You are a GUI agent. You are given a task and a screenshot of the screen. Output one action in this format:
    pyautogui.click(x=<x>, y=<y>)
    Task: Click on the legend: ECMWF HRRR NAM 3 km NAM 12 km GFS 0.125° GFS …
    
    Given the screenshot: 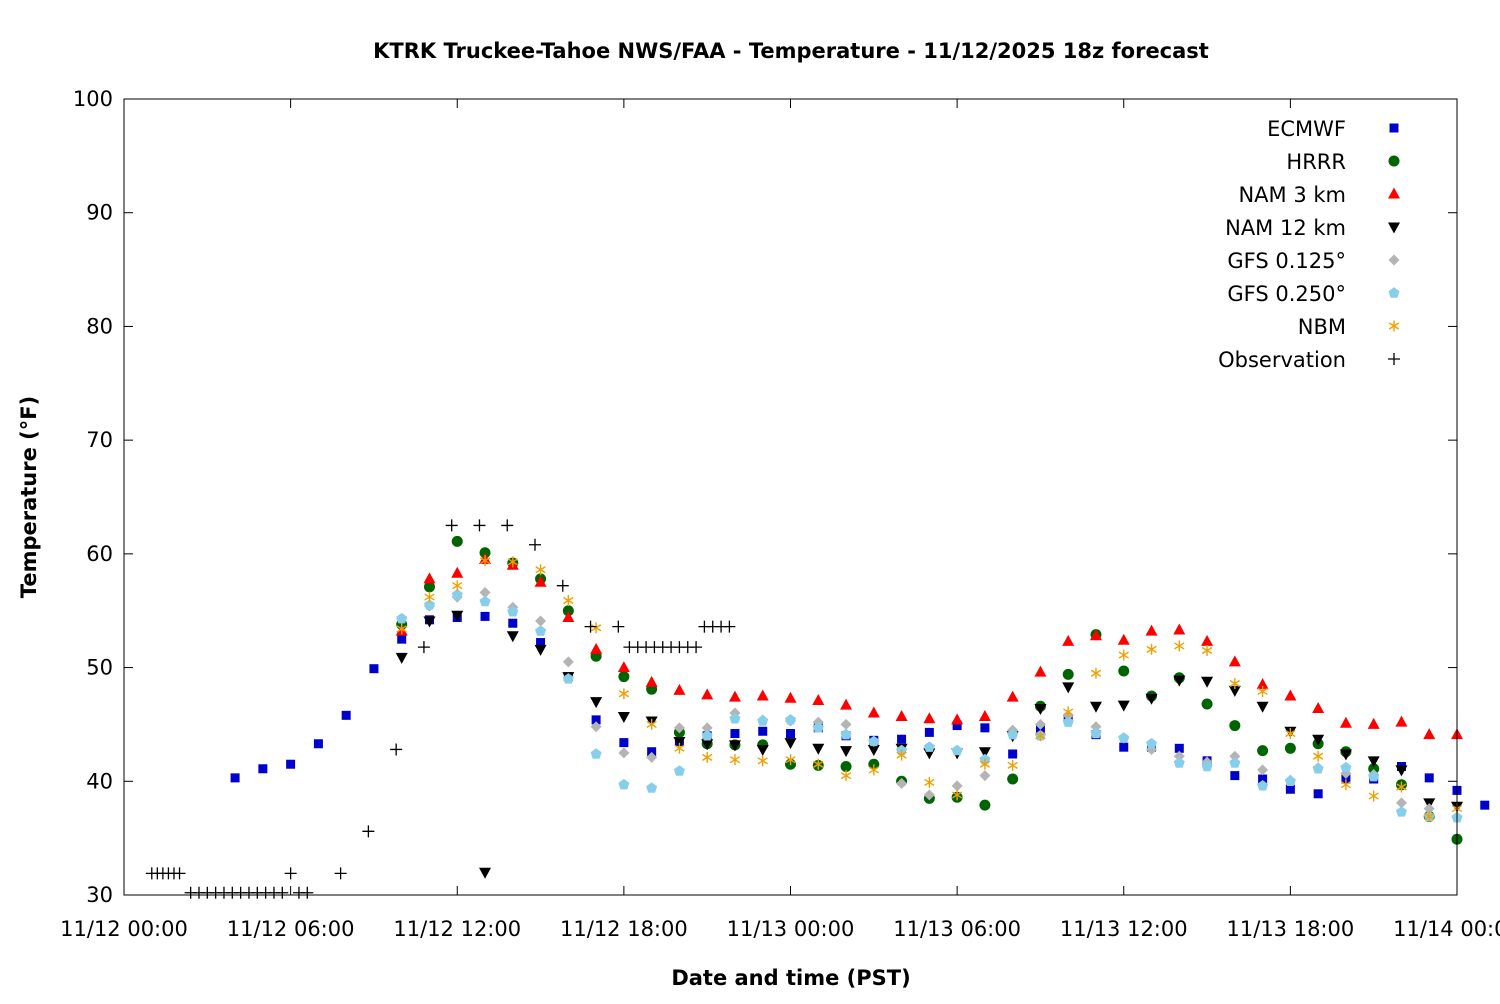 What is the action you would take?
    pyautogui.click(x=1309, y=244)
    